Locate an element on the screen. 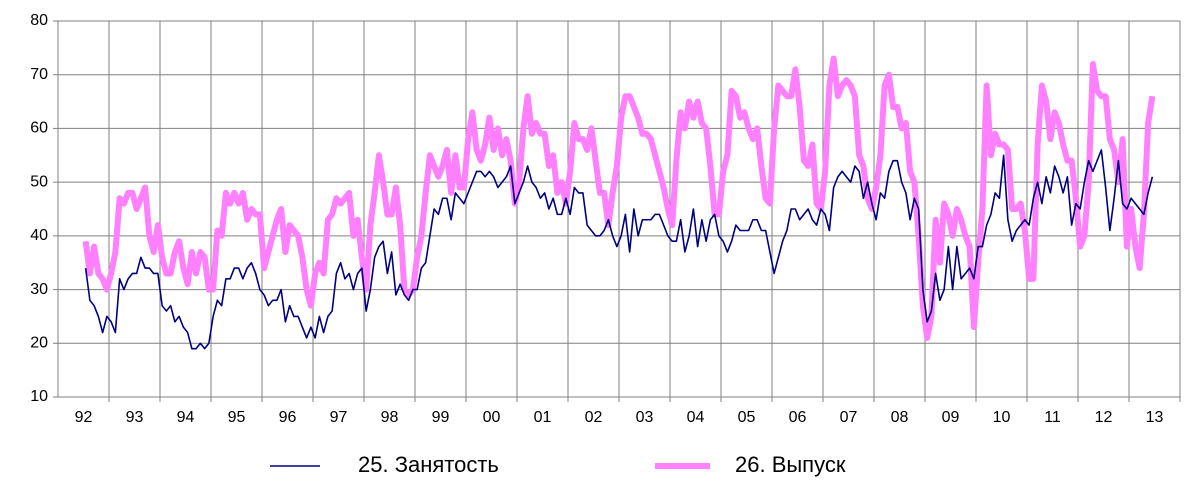 Image resolution: width=1184 pixels, height=484 pixels. y-tick-label: 40 is located at coordinates (39, 235).